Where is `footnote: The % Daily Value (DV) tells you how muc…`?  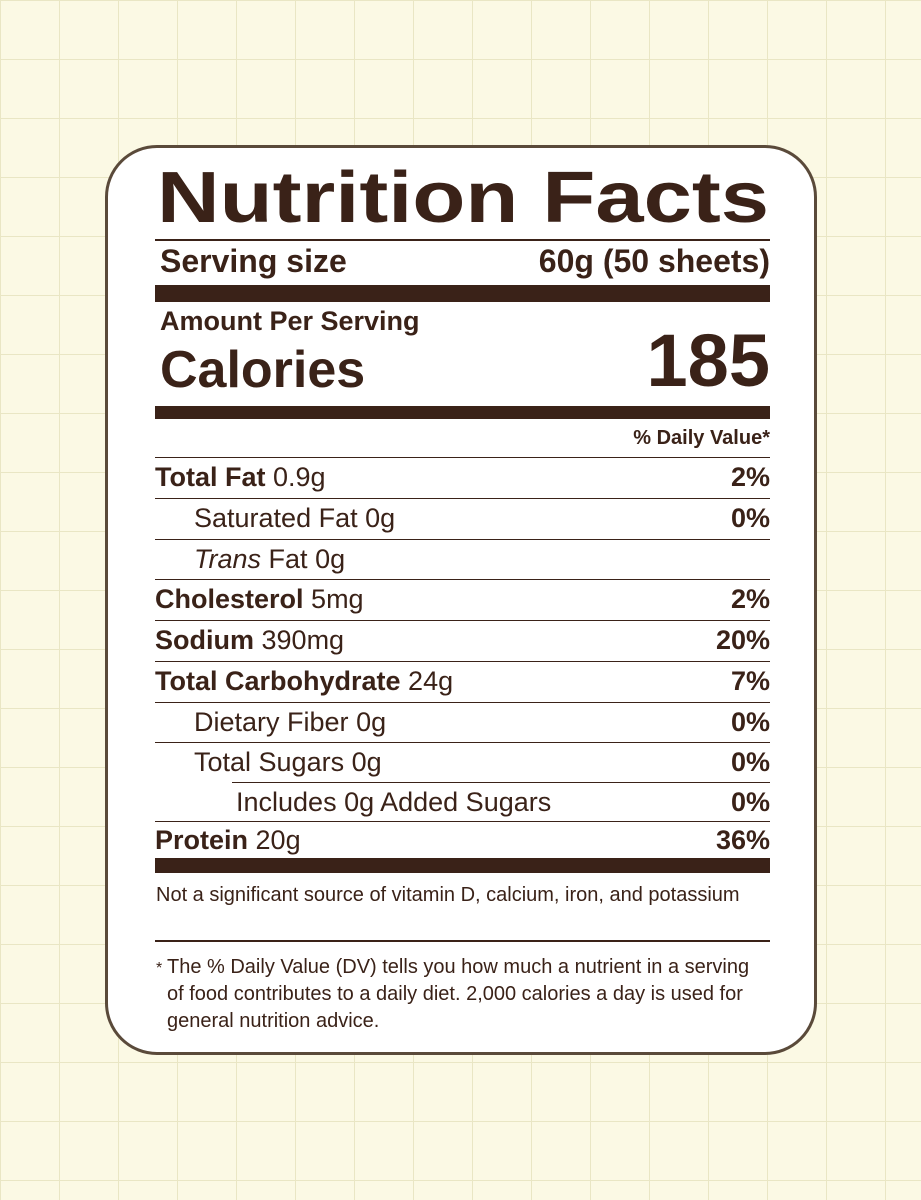
footnote: The % Daily Value (DV) tells you how muc… is located at coordinates (458, 994).